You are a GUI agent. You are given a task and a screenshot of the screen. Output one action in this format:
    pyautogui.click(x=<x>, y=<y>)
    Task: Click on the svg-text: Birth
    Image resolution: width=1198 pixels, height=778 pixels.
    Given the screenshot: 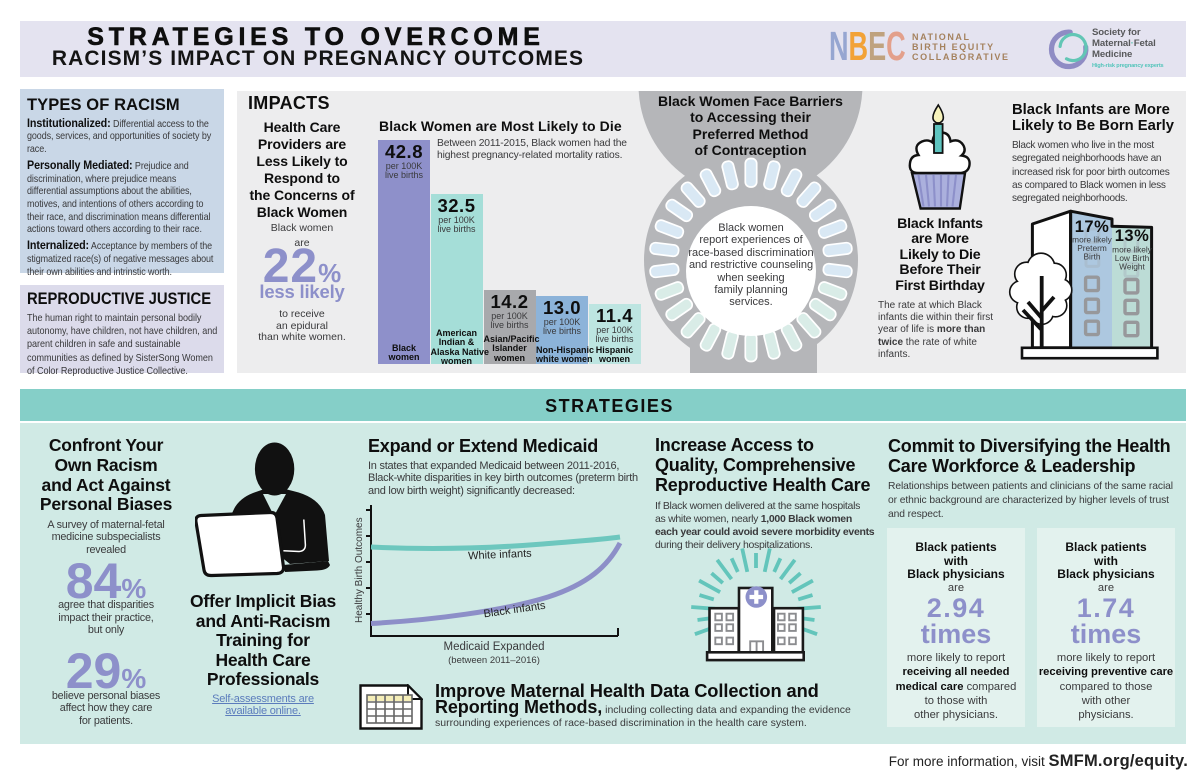 What is the action you would take?
    pyautogui.click(x=1091, y=257)
    